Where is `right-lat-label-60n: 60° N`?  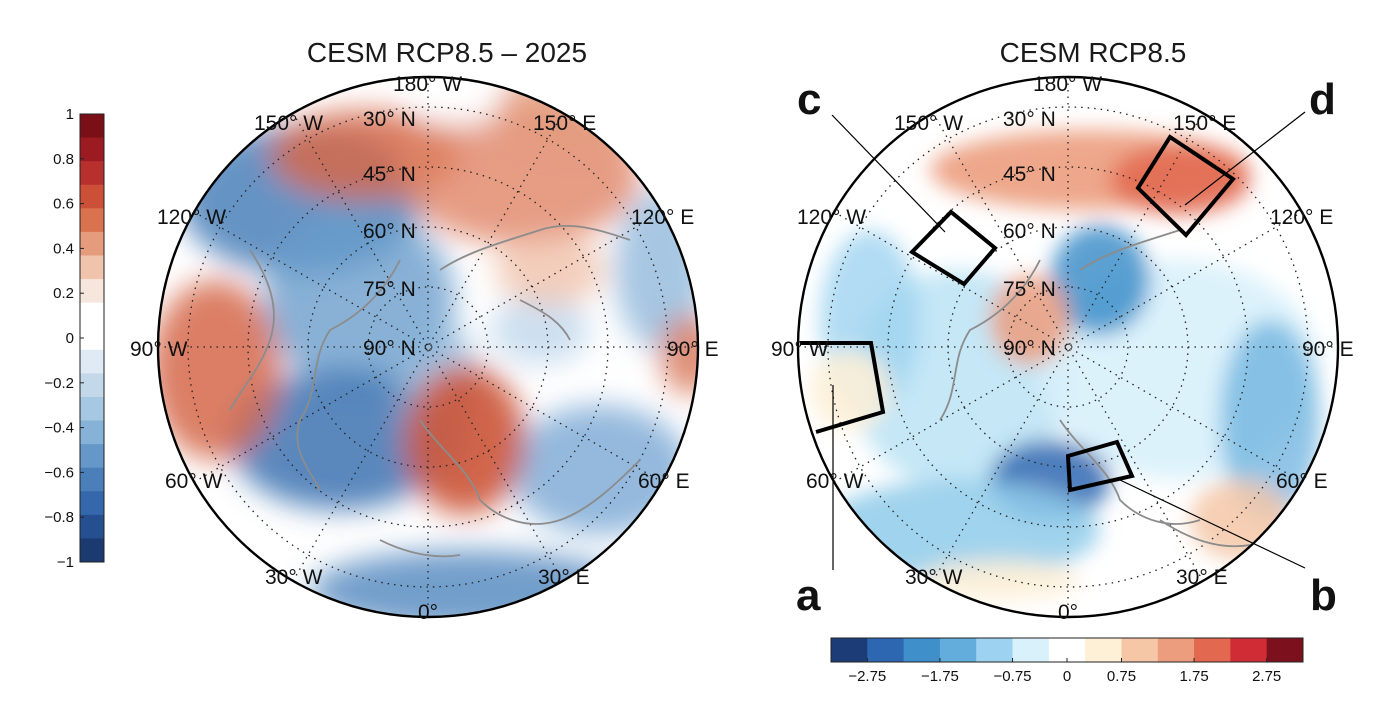 right-lat-label-60n: 60° N is located at coordinates (1029, 231).